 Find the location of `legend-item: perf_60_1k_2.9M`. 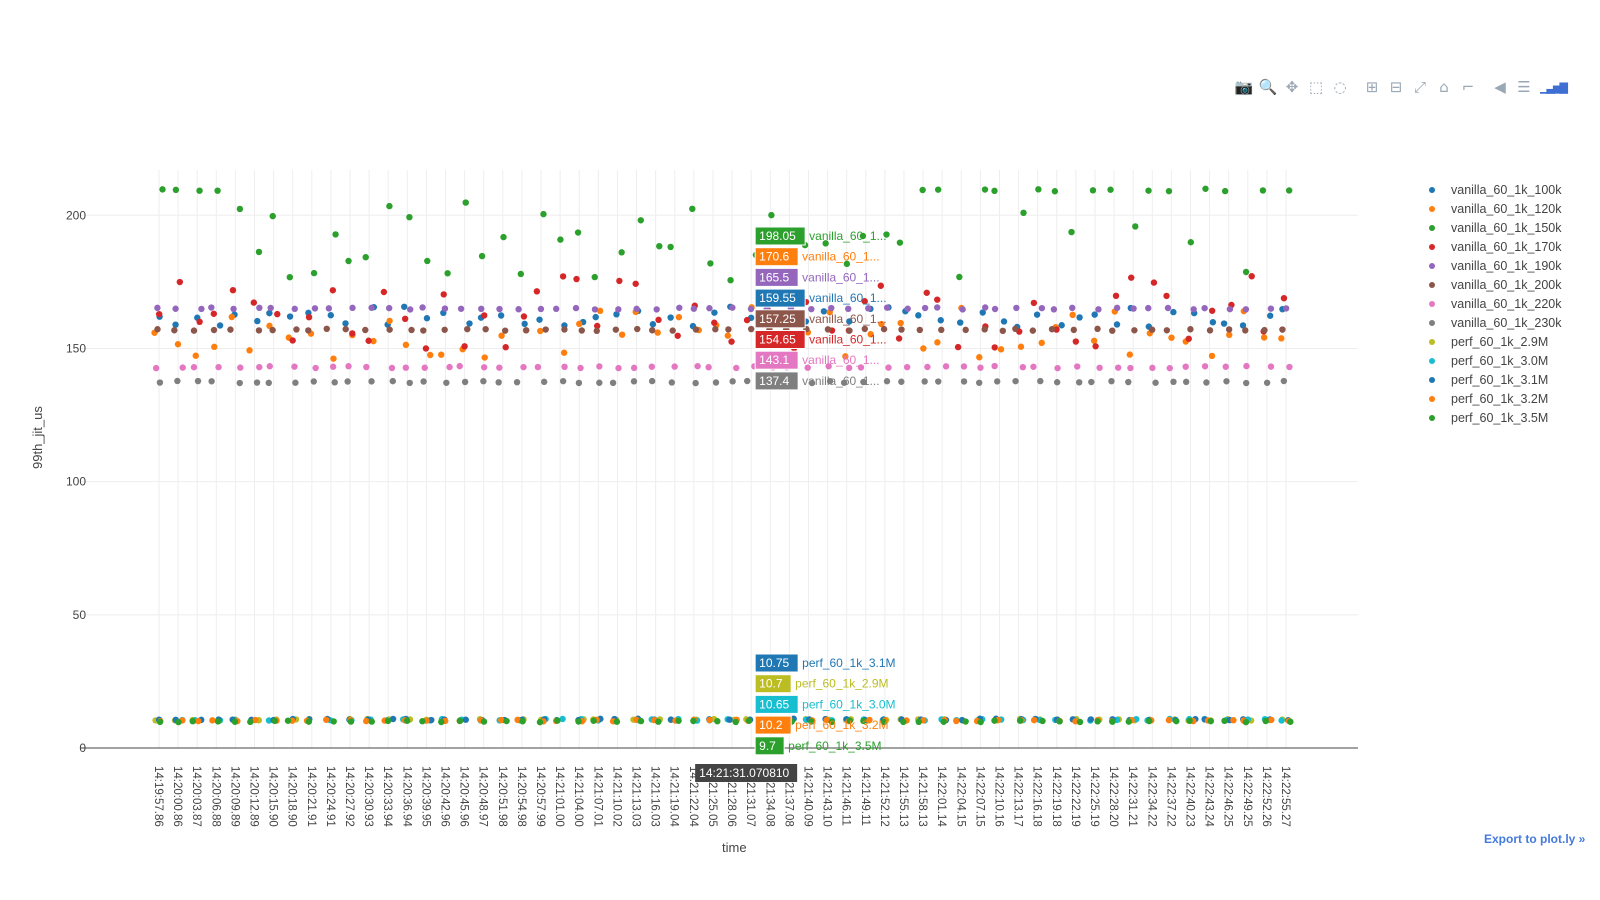

legend-item: perf_60_1k_2.9M is located at coordinates (1491, 341).